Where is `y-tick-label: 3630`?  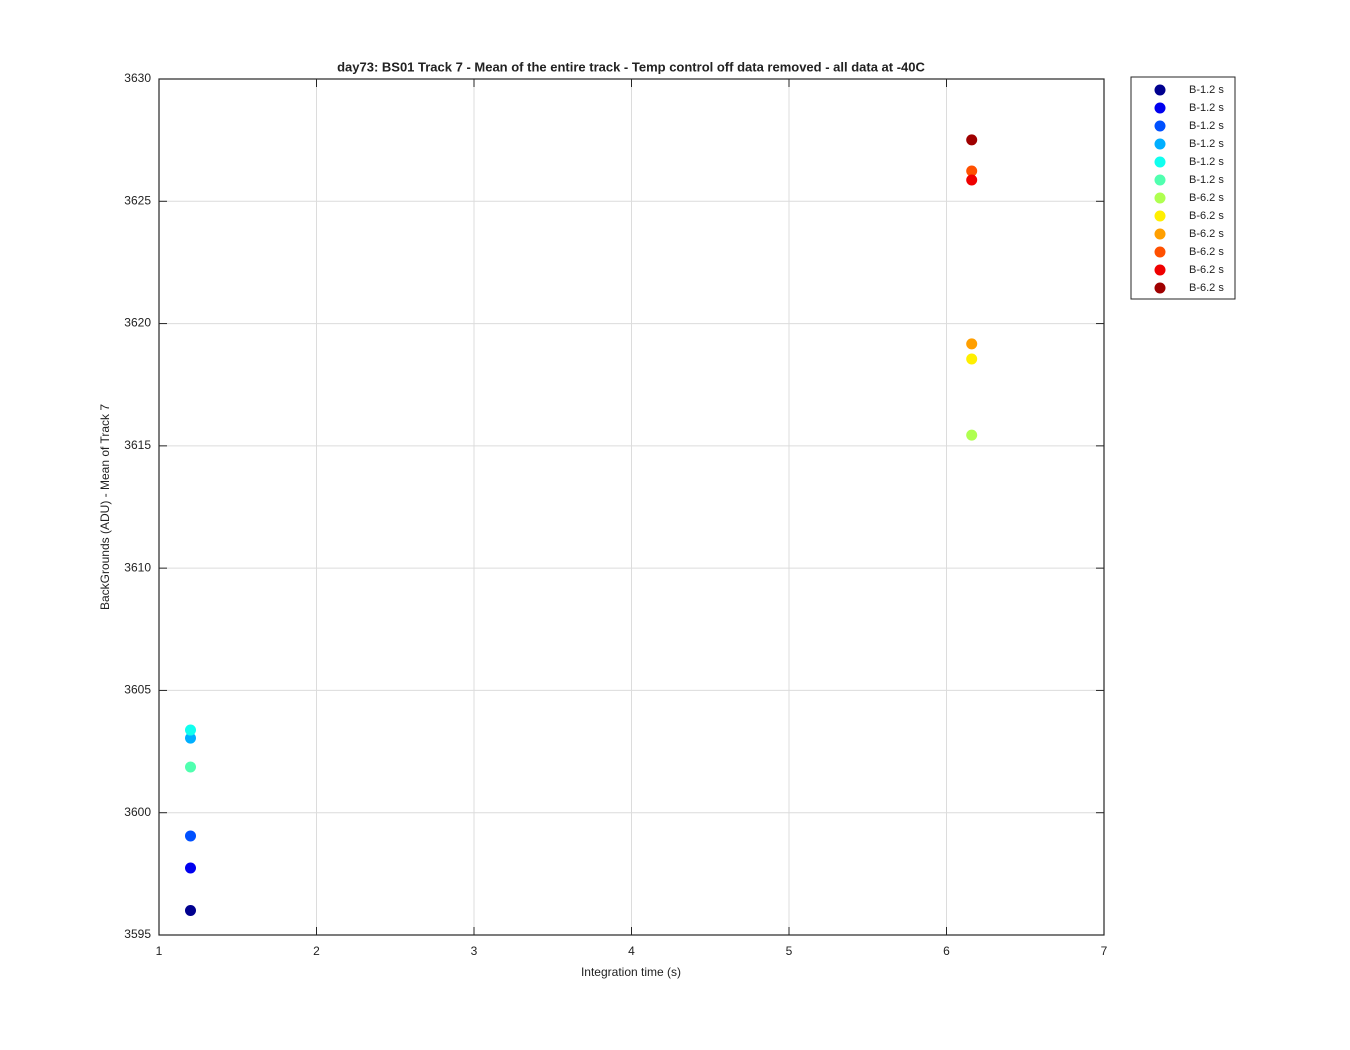
y-tick-label: 3630 is located at coordinates (137, 78).